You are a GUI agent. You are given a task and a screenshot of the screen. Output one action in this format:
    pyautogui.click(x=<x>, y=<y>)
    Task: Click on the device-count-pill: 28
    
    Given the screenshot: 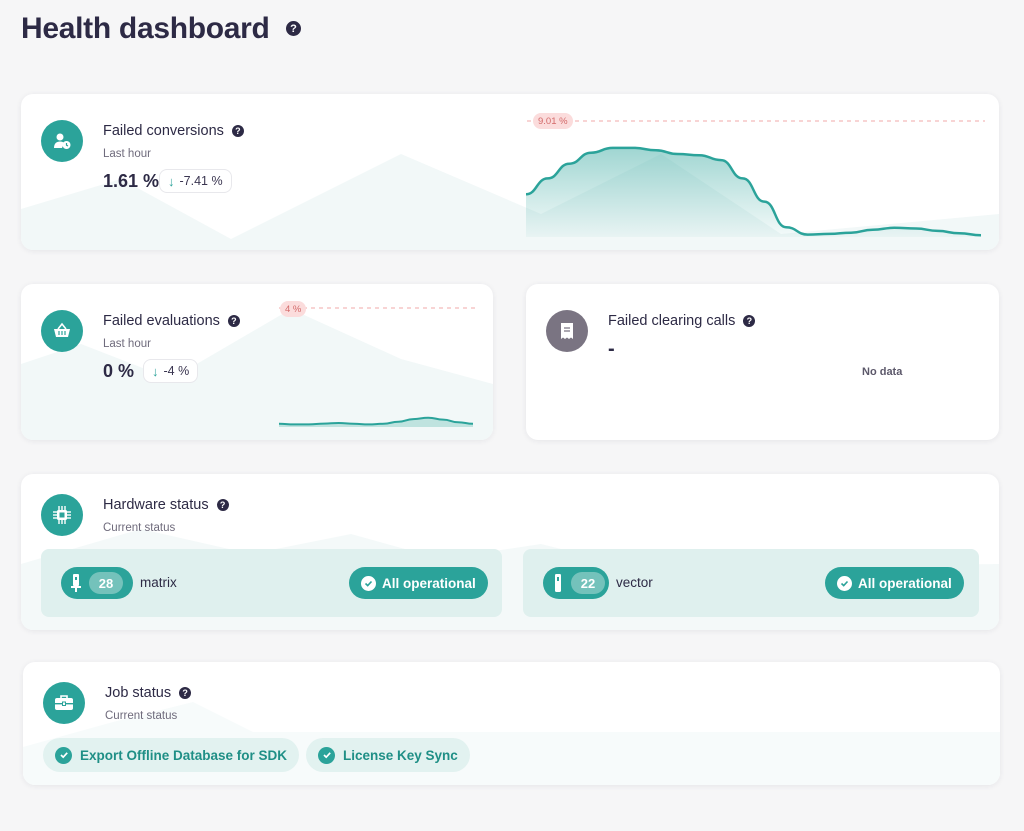 What is the action you would take?
    pyautogui.click(x=97, y=583)
    